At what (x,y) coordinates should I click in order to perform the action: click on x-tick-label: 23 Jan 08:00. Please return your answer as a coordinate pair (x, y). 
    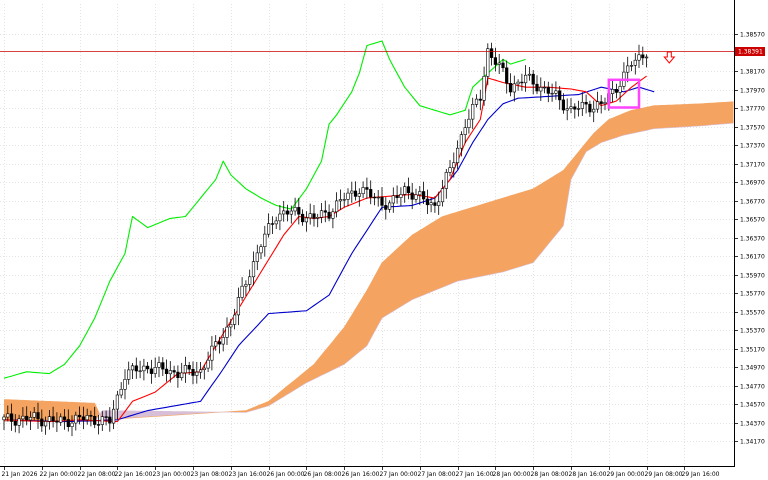
    Looking at the image, I should click on (210, 474).